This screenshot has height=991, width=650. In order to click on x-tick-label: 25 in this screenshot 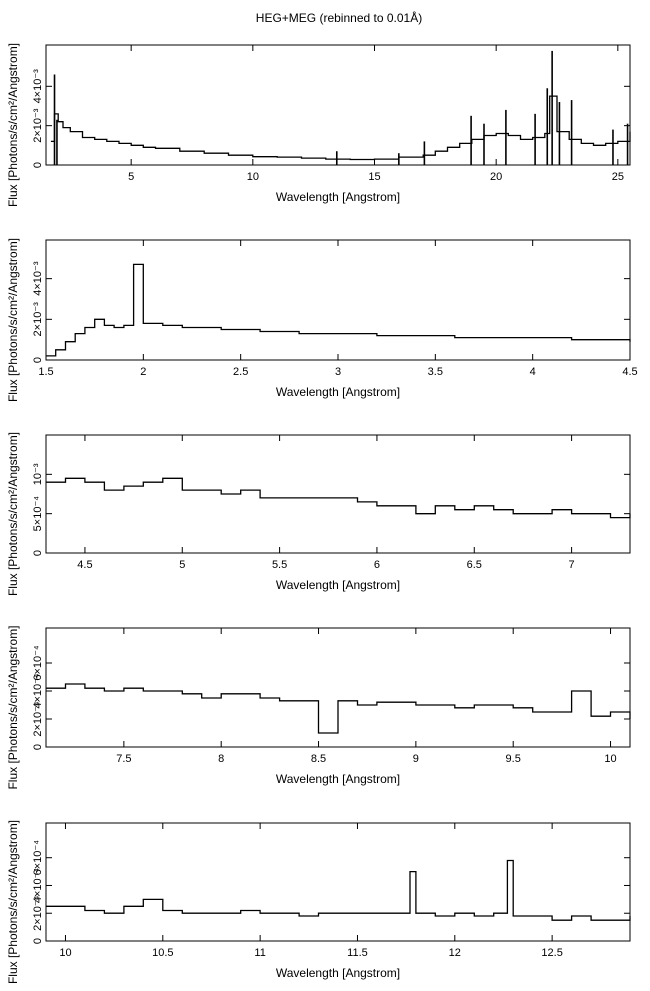, I will do `click(618, 177)`.